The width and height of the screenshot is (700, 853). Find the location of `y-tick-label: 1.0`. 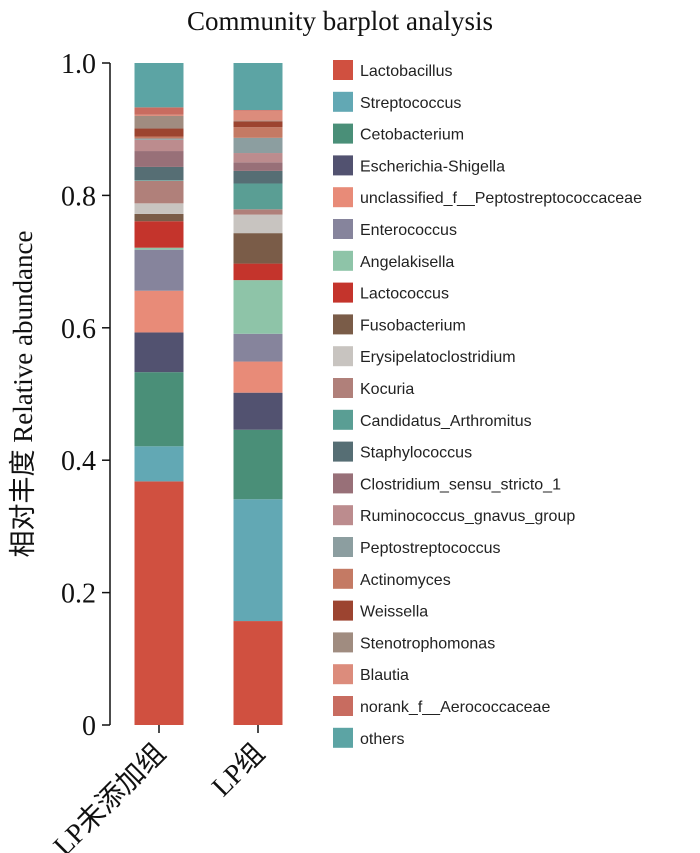

y-tick-label: 1.0 is located at coordinates (78, 64).